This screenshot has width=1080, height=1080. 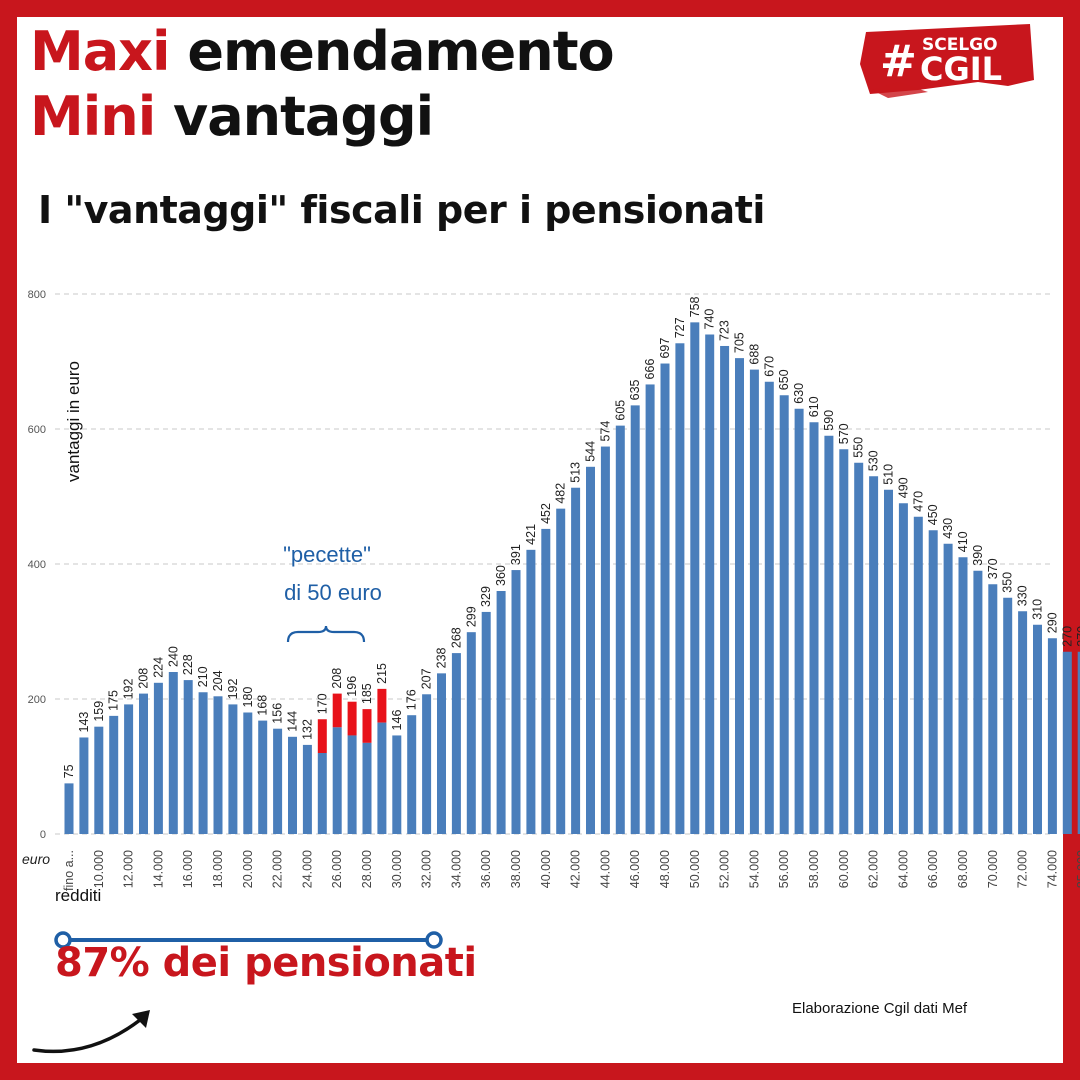 I want to click on x-tick-label: 28.000, so click(x=367, y=869).